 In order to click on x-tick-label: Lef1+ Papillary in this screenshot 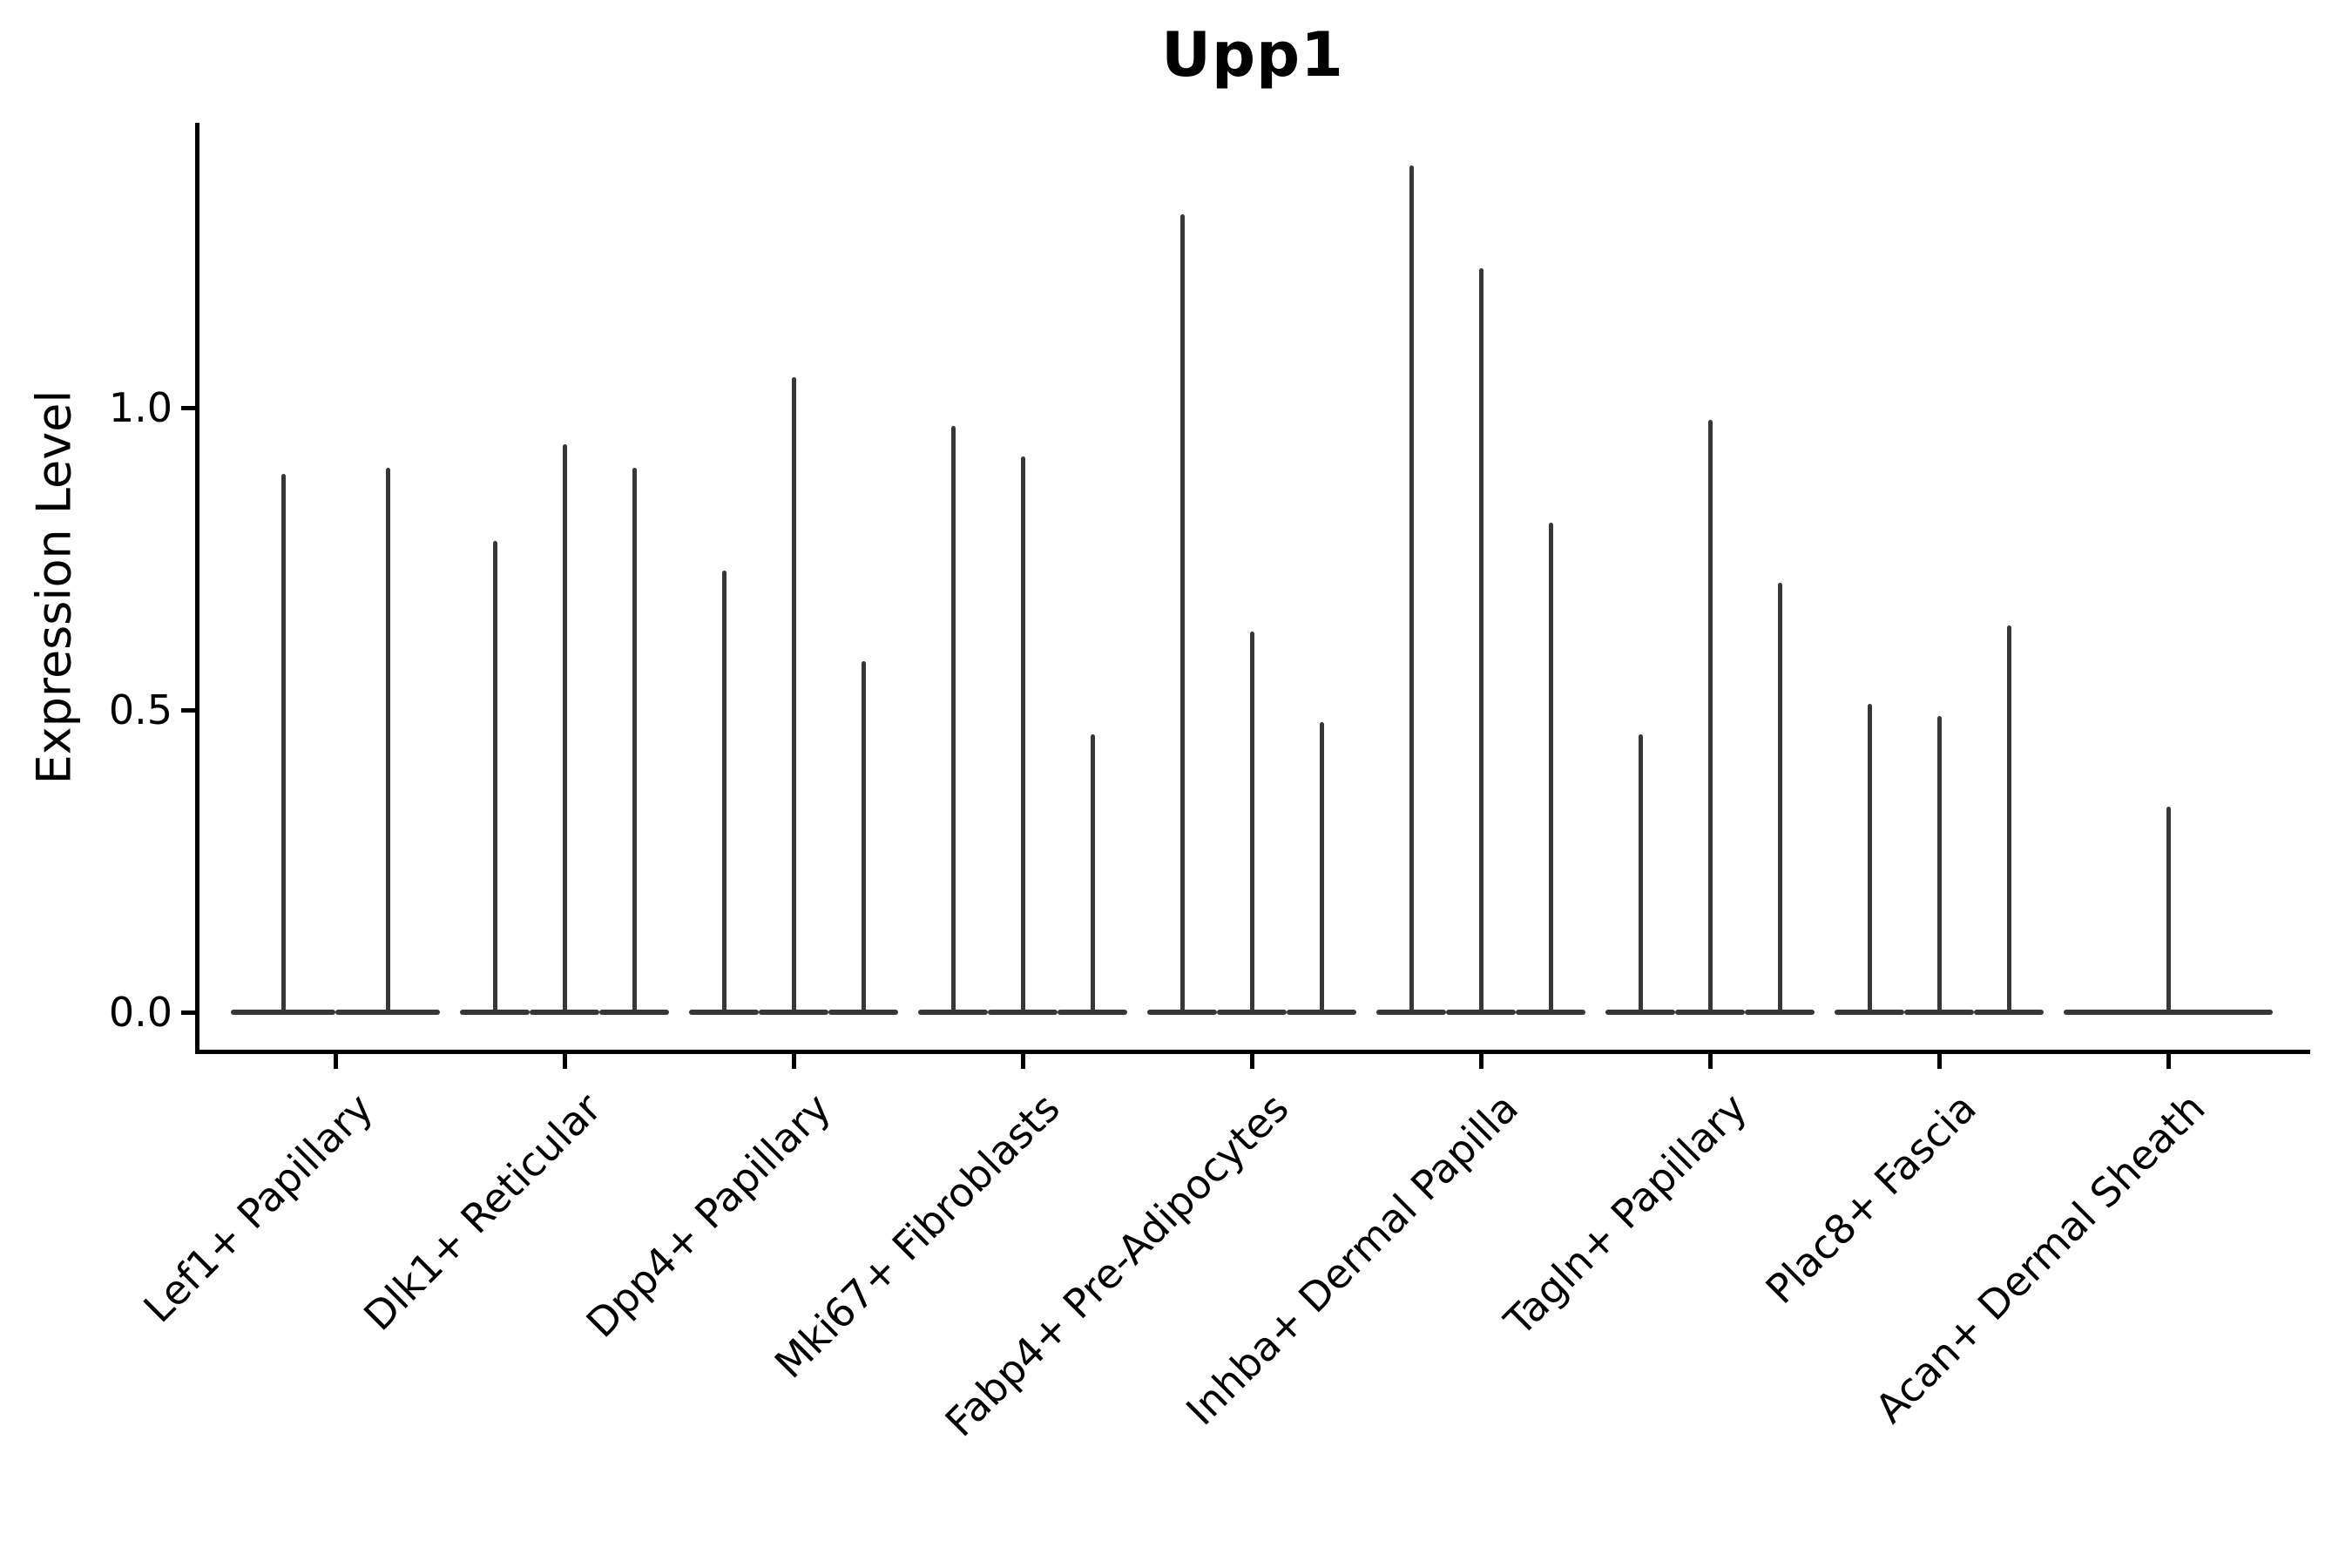, I will do `click(257, 1208)`.